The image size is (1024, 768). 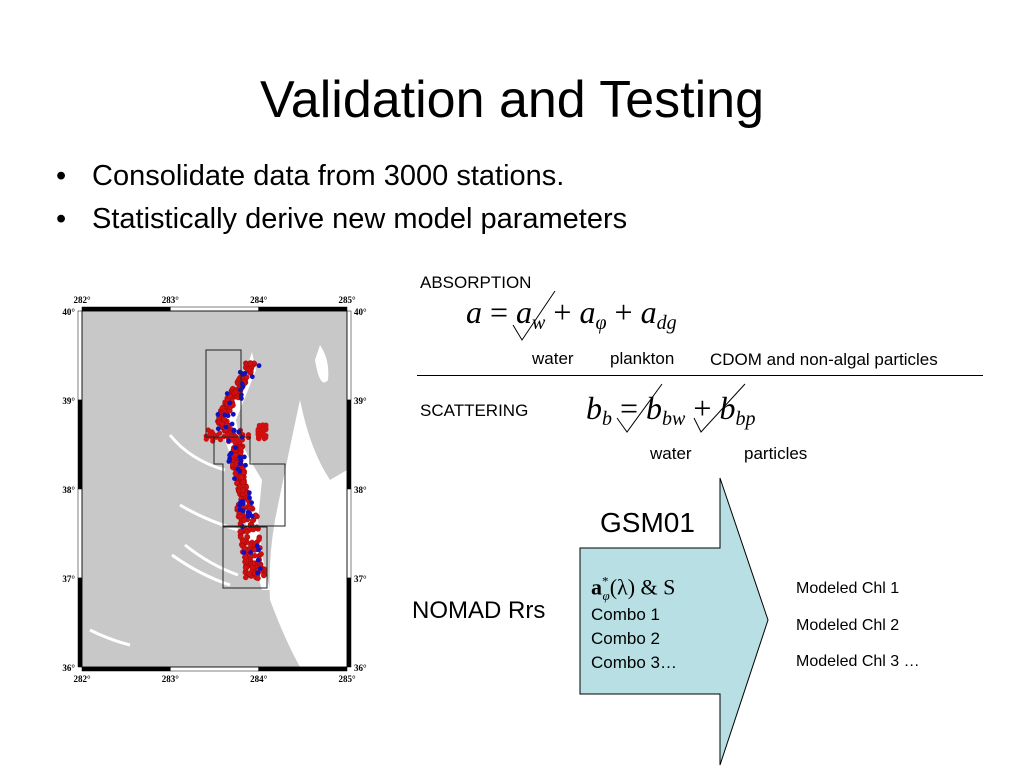 I want to click on label-cdom: CDOM and non-algal particles, so click(x=824, y=359).